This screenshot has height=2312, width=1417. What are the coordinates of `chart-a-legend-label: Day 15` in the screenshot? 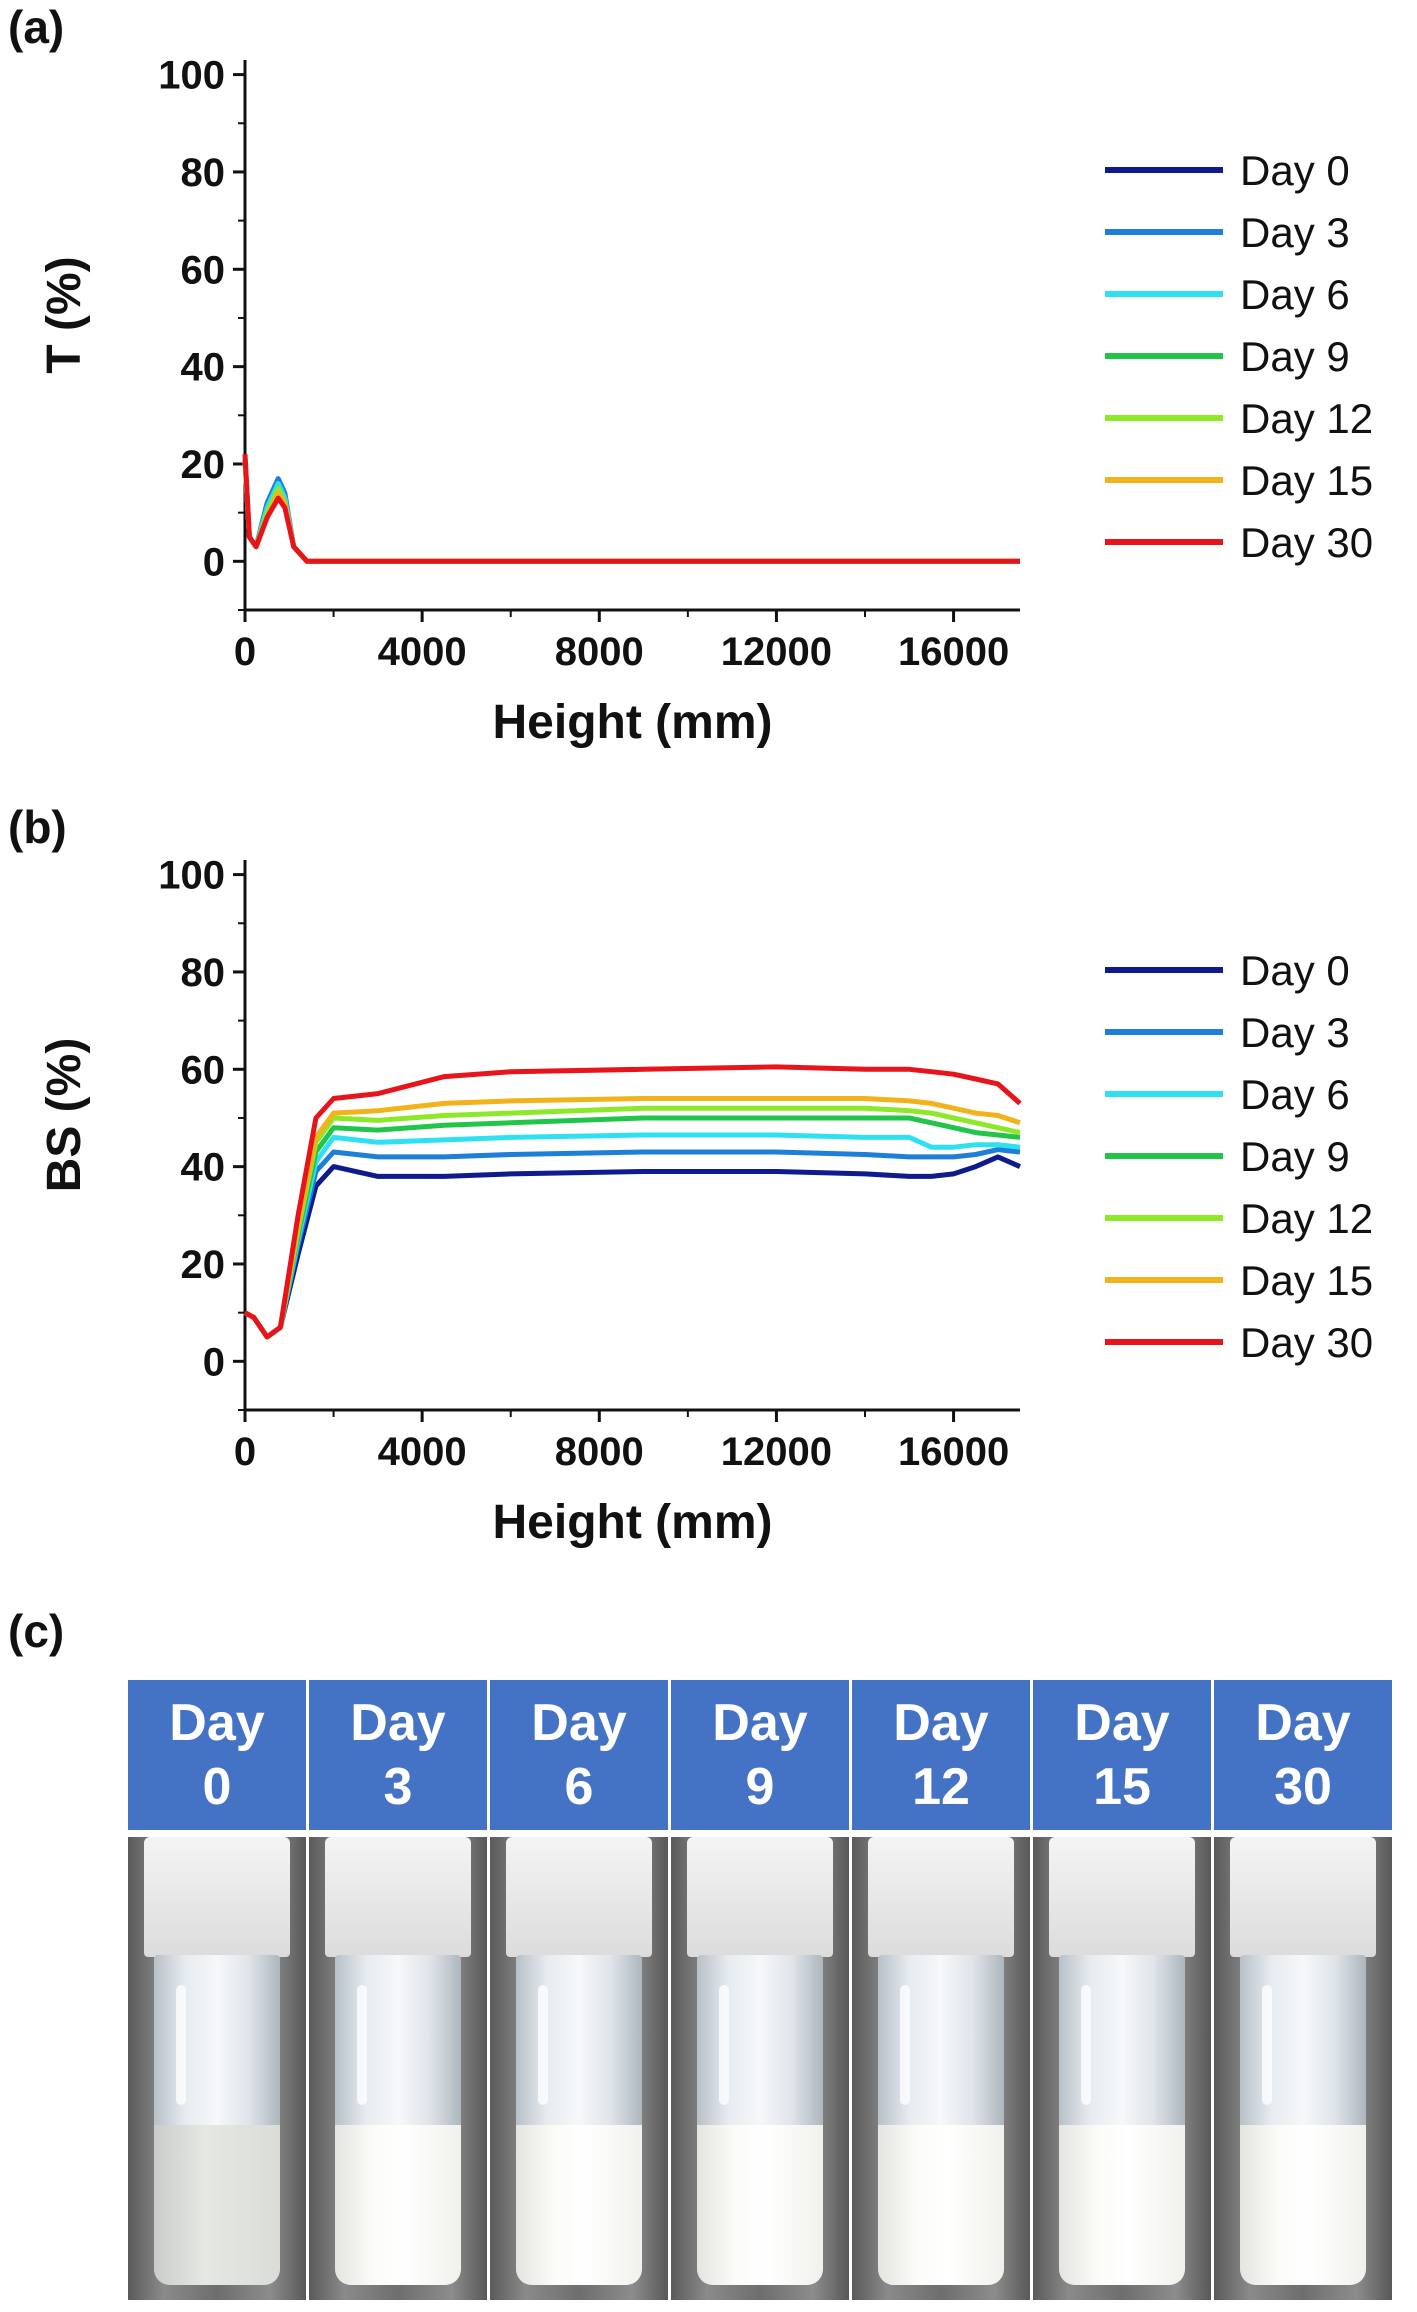 It's located at (1306, 480).